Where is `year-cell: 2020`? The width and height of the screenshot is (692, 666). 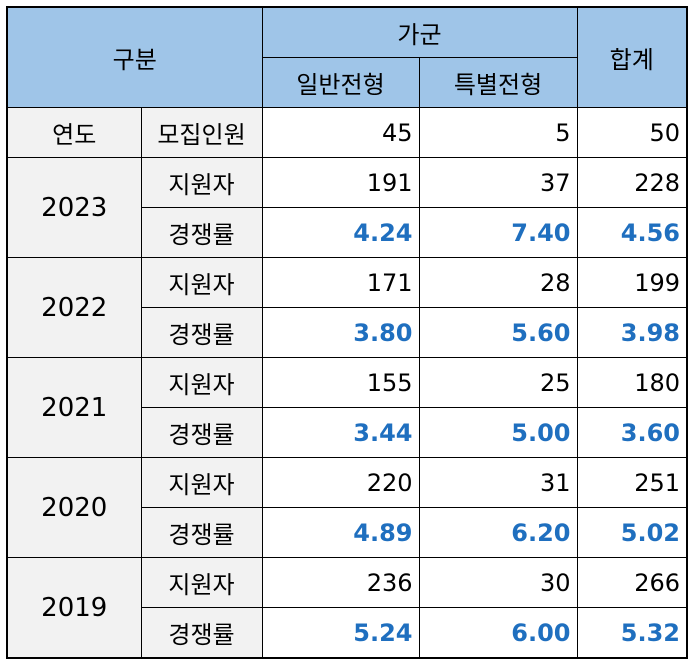
year-cell: 2020 is located at coordinates (74, 507).